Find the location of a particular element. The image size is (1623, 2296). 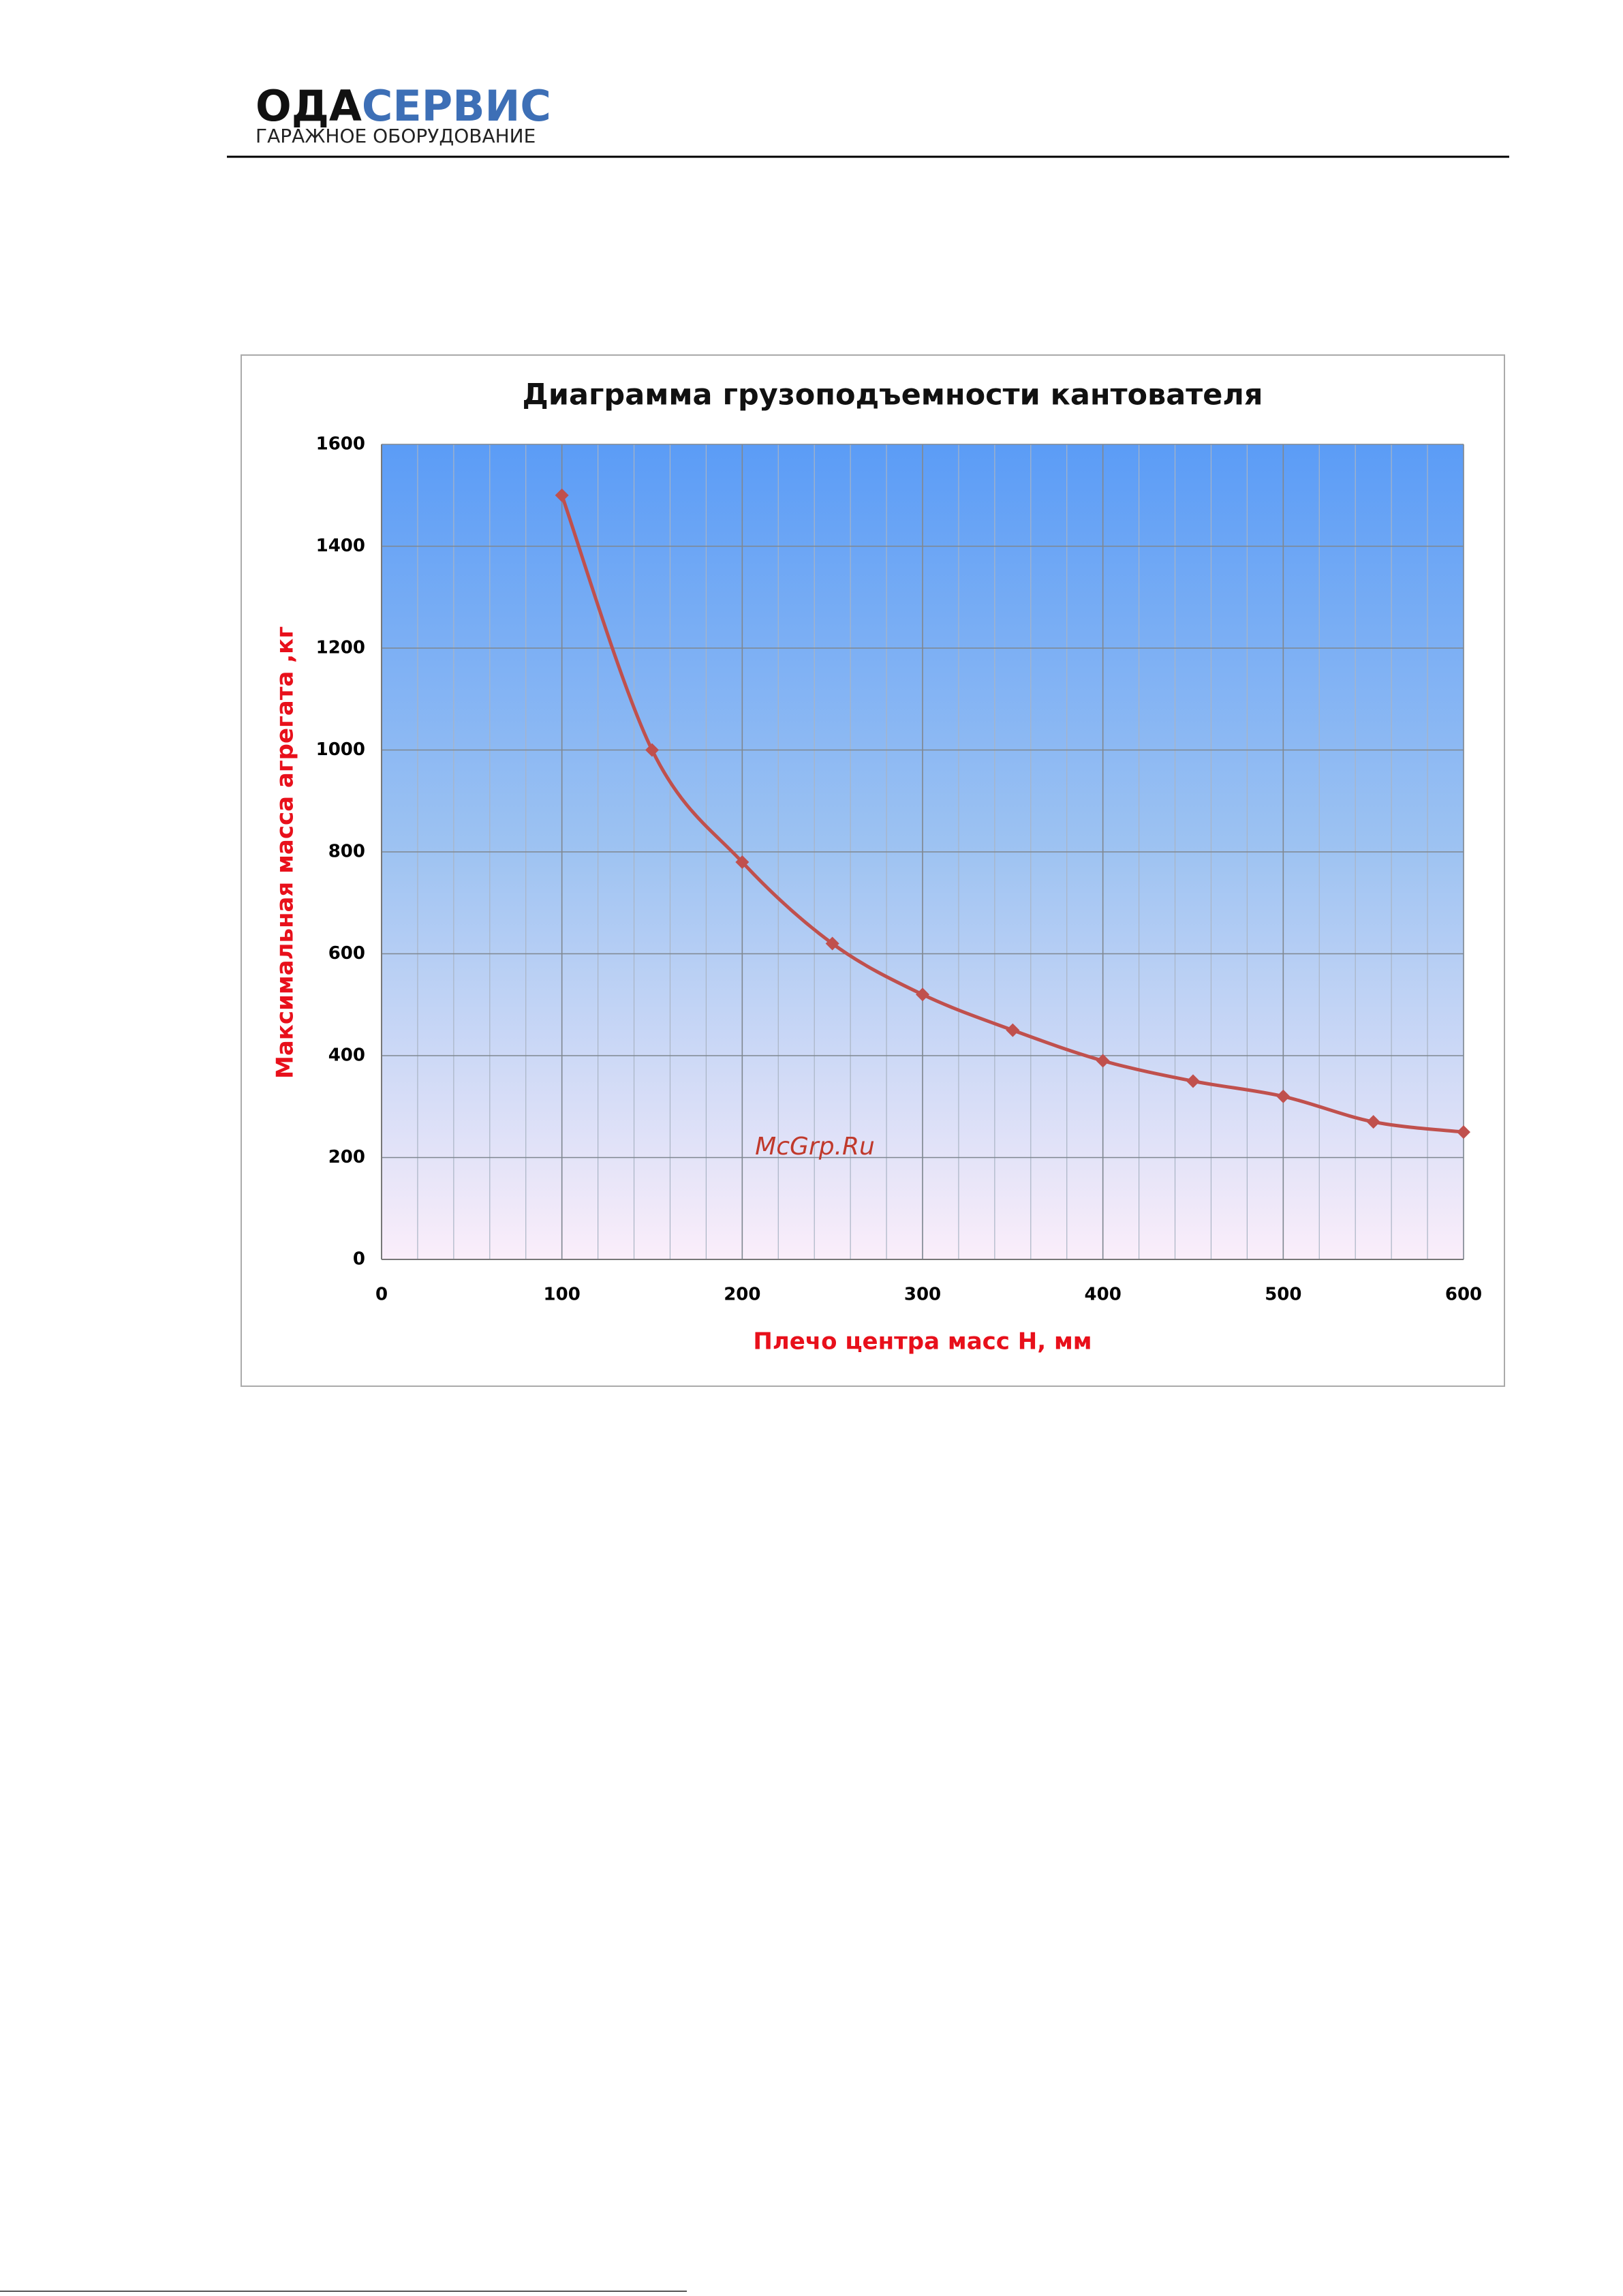

y-tick-label: 200 is located at coordinates (346, 1157).